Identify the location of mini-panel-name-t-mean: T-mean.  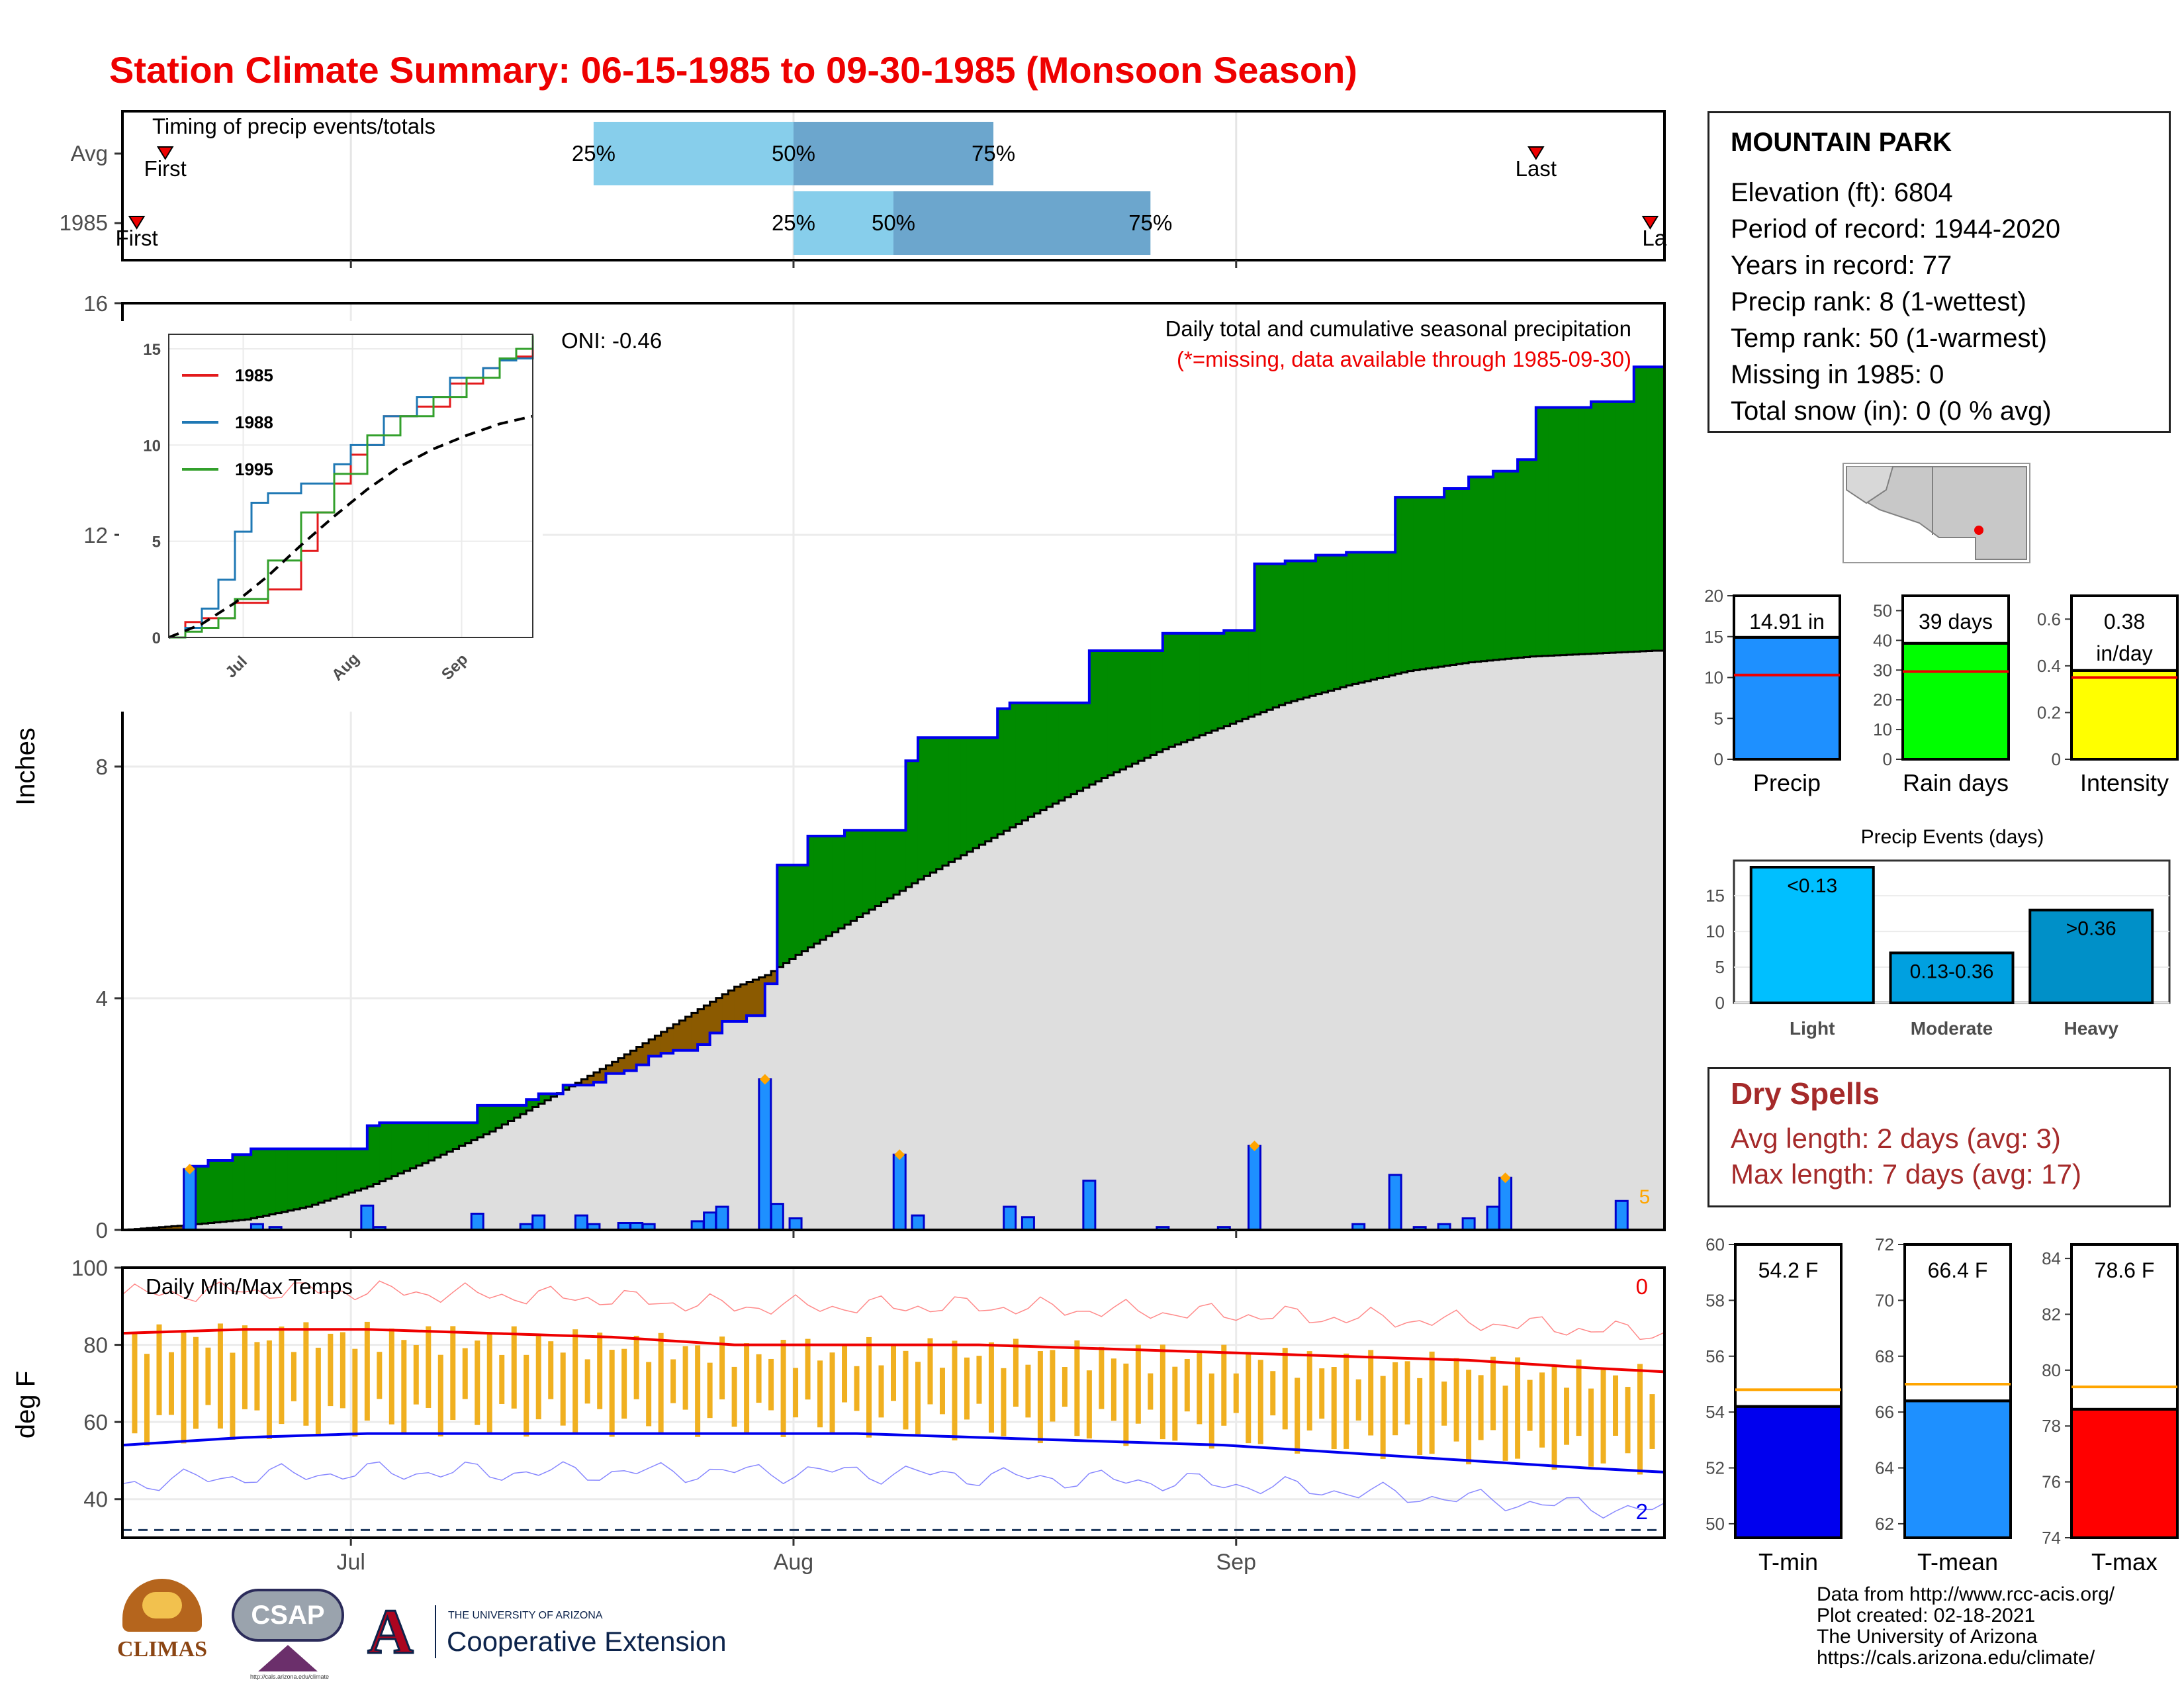
(1957, 1561).